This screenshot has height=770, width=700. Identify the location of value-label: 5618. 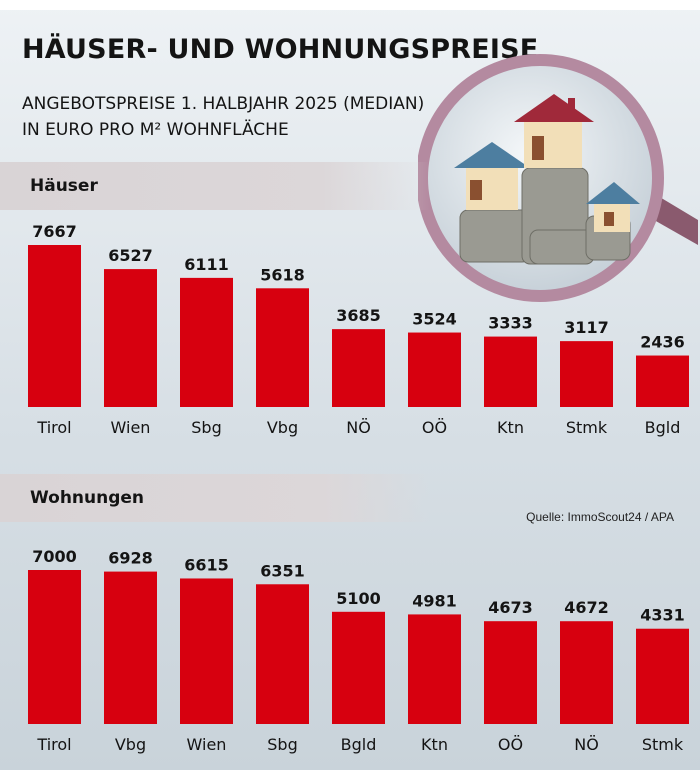
(282, 274).